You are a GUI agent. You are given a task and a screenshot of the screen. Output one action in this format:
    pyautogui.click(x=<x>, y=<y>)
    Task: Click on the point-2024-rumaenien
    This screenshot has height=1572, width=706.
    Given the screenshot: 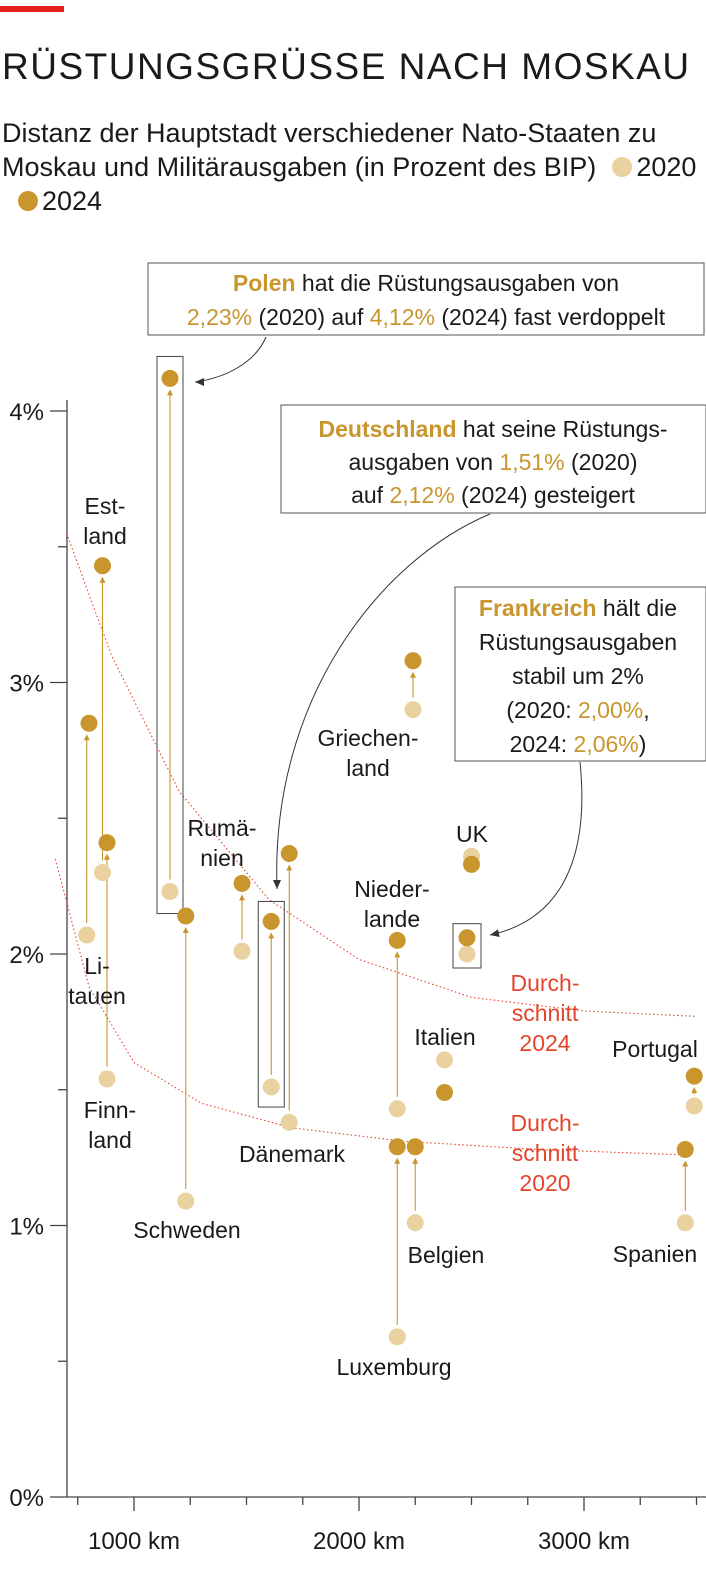 What is the action you would take?
    pyautogui.click(x=242, y=883)
    